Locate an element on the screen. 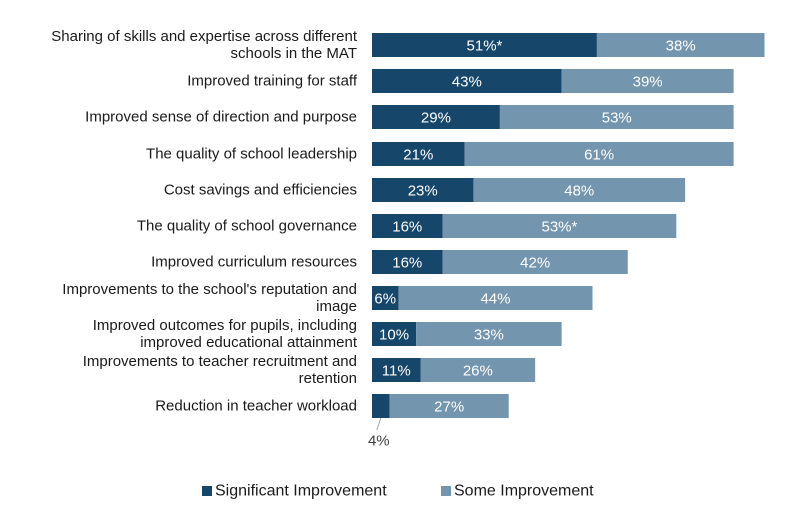  category-3-label: Improved sense of direction and purpose is located at coordinates (221, 117).